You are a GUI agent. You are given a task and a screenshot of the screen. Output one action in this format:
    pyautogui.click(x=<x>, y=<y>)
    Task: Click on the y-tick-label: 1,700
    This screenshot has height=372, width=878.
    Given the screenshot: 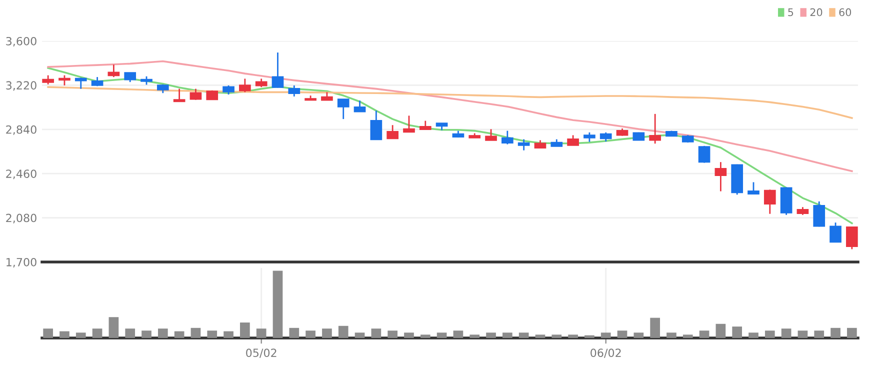 What is the action you would take?
    pyautogui.click(x=21, y=263)
    